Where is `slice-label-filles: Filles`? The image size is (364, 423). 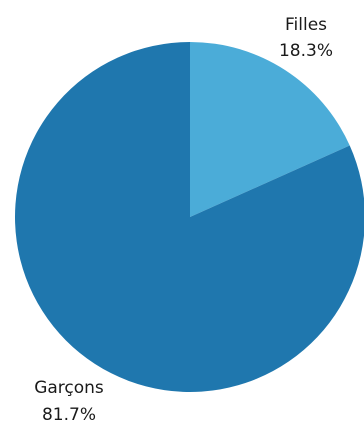 slice-label-filles: Filles is located at coordinates (306, 25).